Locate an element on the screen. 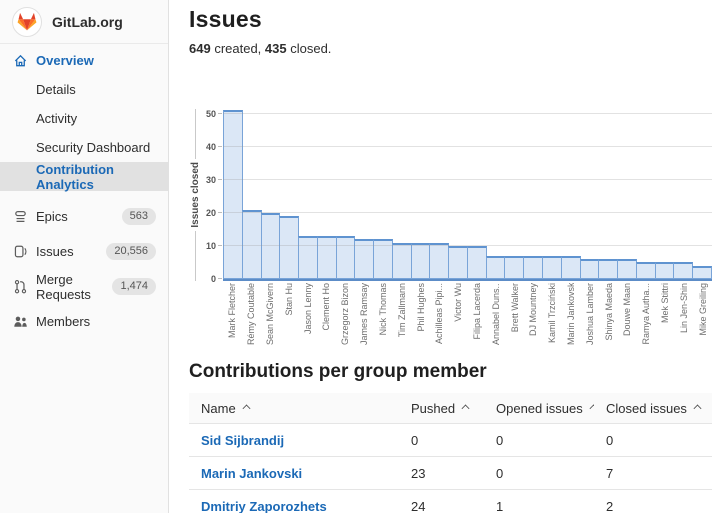 The width and height of the screenshot is (715, 513). created-label: created, is located at coordinates (237, 48).